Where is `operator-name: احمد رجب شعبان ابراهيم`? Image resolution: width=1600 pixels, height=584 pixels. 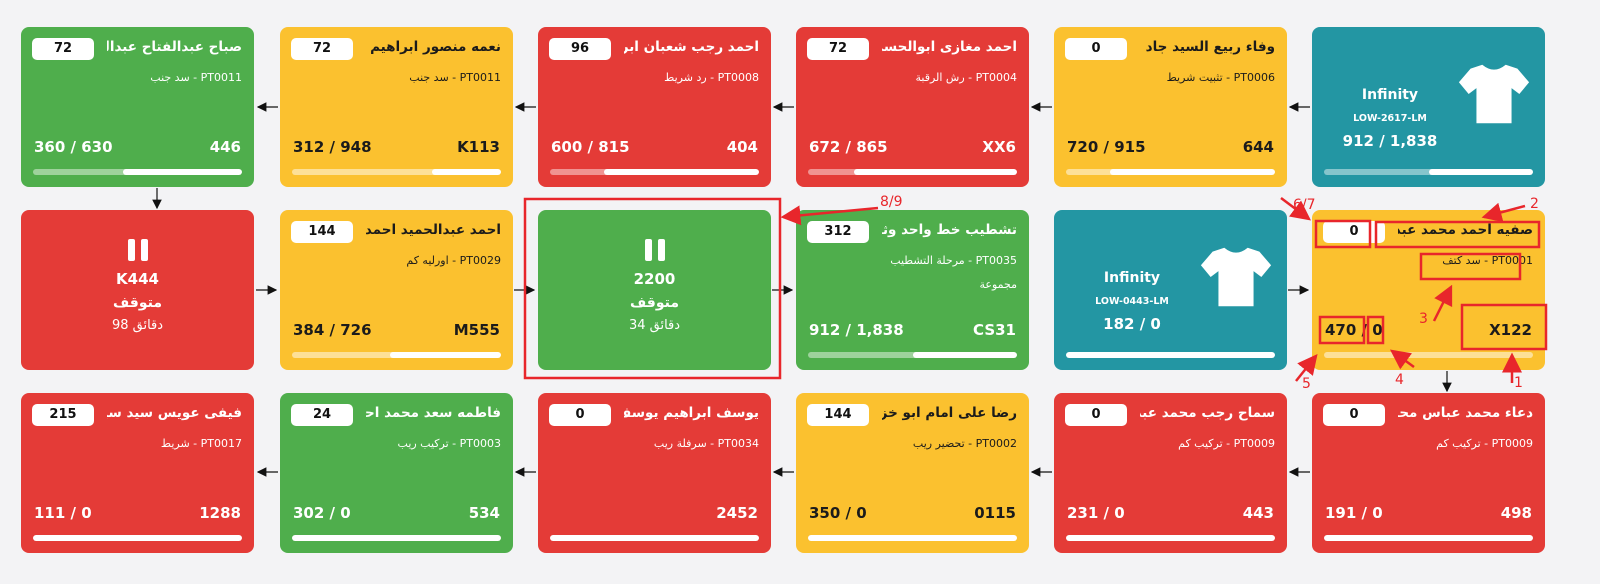
operator-name: احمد رجب شعبان ابراهيم is located at coordinates (691, 47).